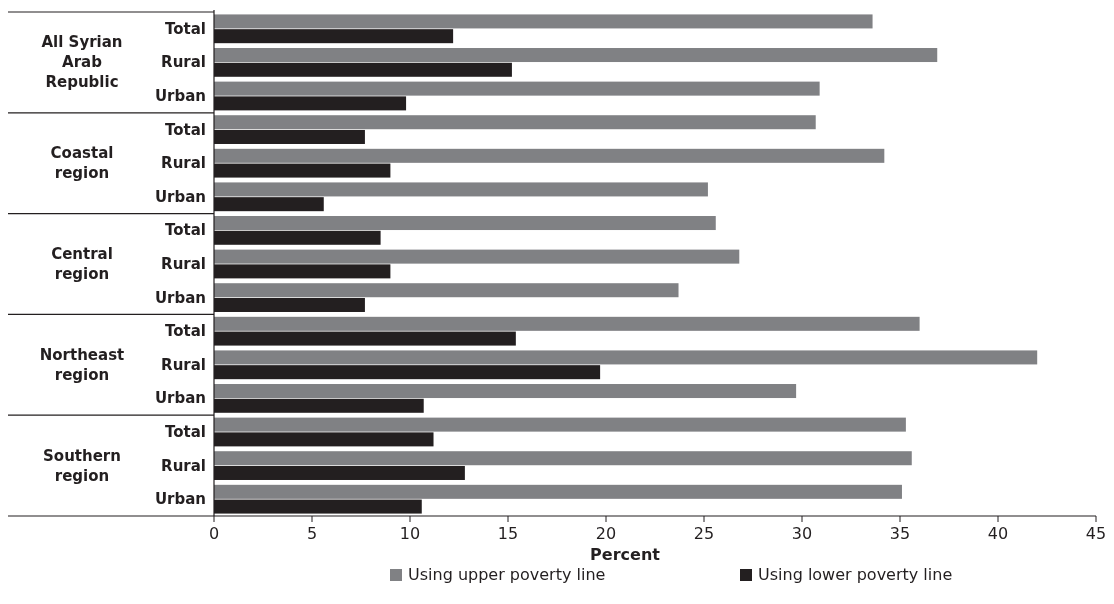 The width and height of the screenshot is (1114, 604). What do you see at coordinates (900, 533) in the screenshot?
I see `x-tick-label: 35` at bounding box center [900, 533].